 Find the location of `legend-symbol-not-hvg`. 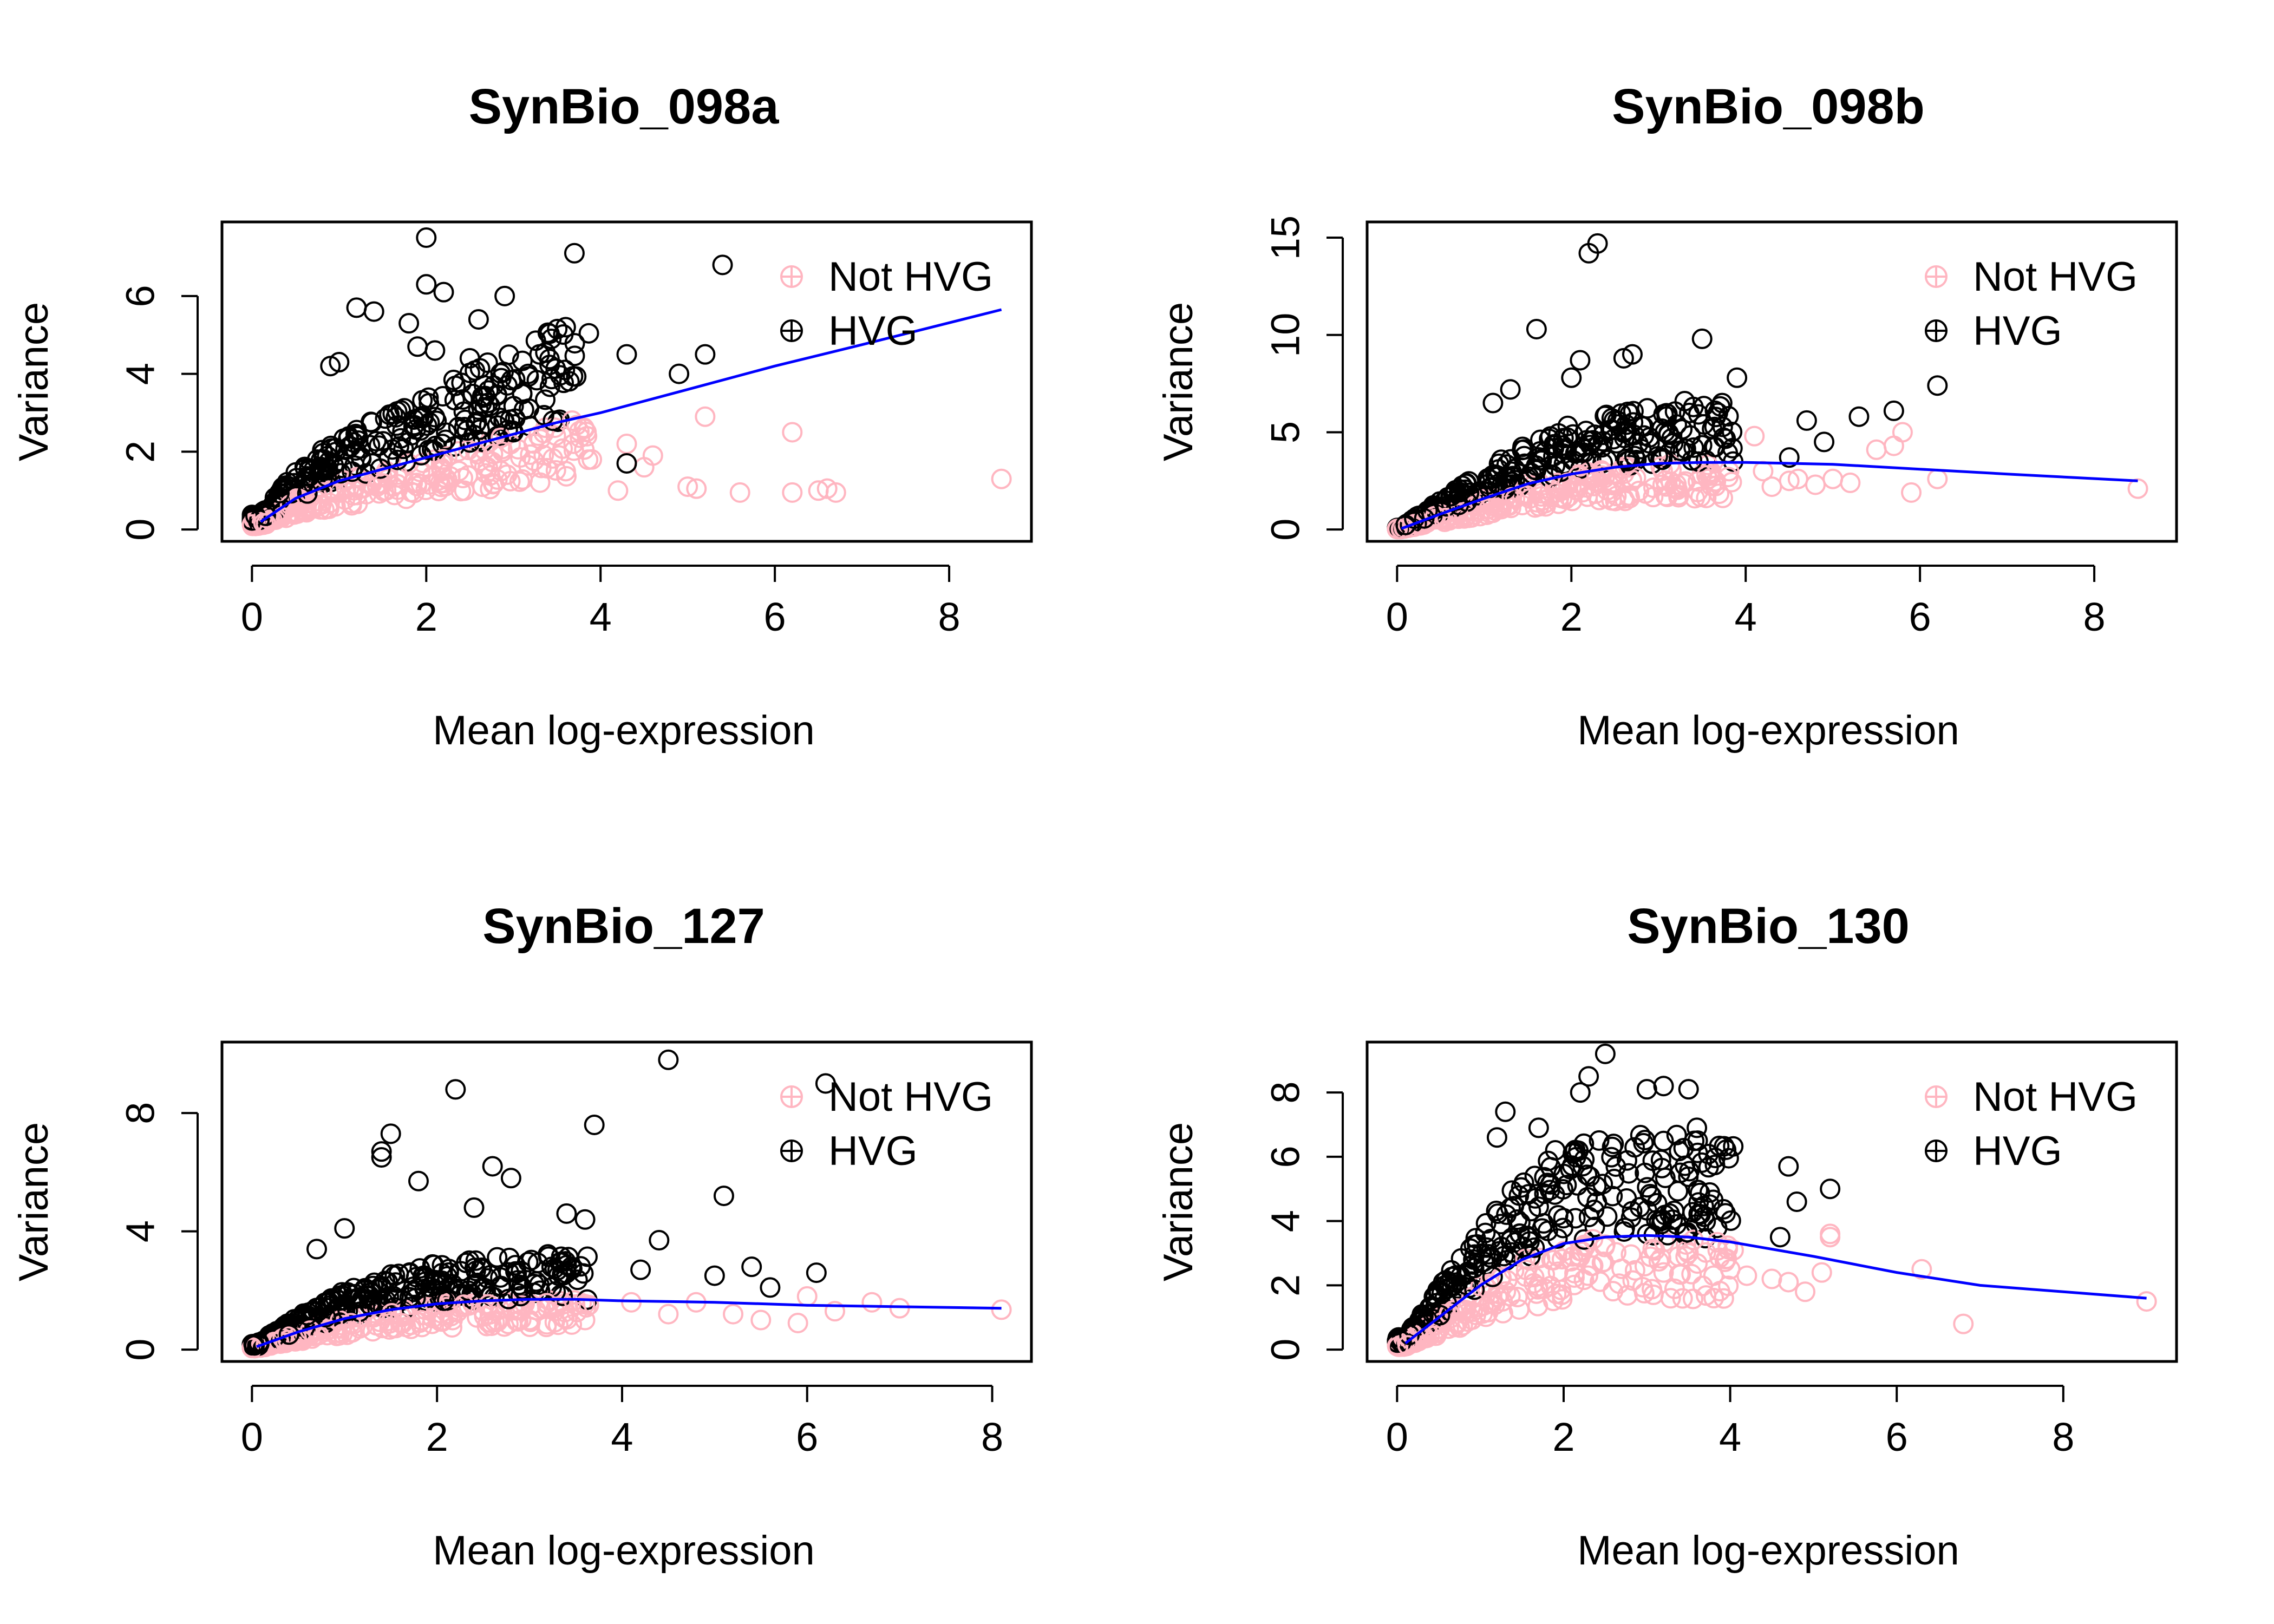

legend-symbol-not-hvg is located at coordinates (791, 276).